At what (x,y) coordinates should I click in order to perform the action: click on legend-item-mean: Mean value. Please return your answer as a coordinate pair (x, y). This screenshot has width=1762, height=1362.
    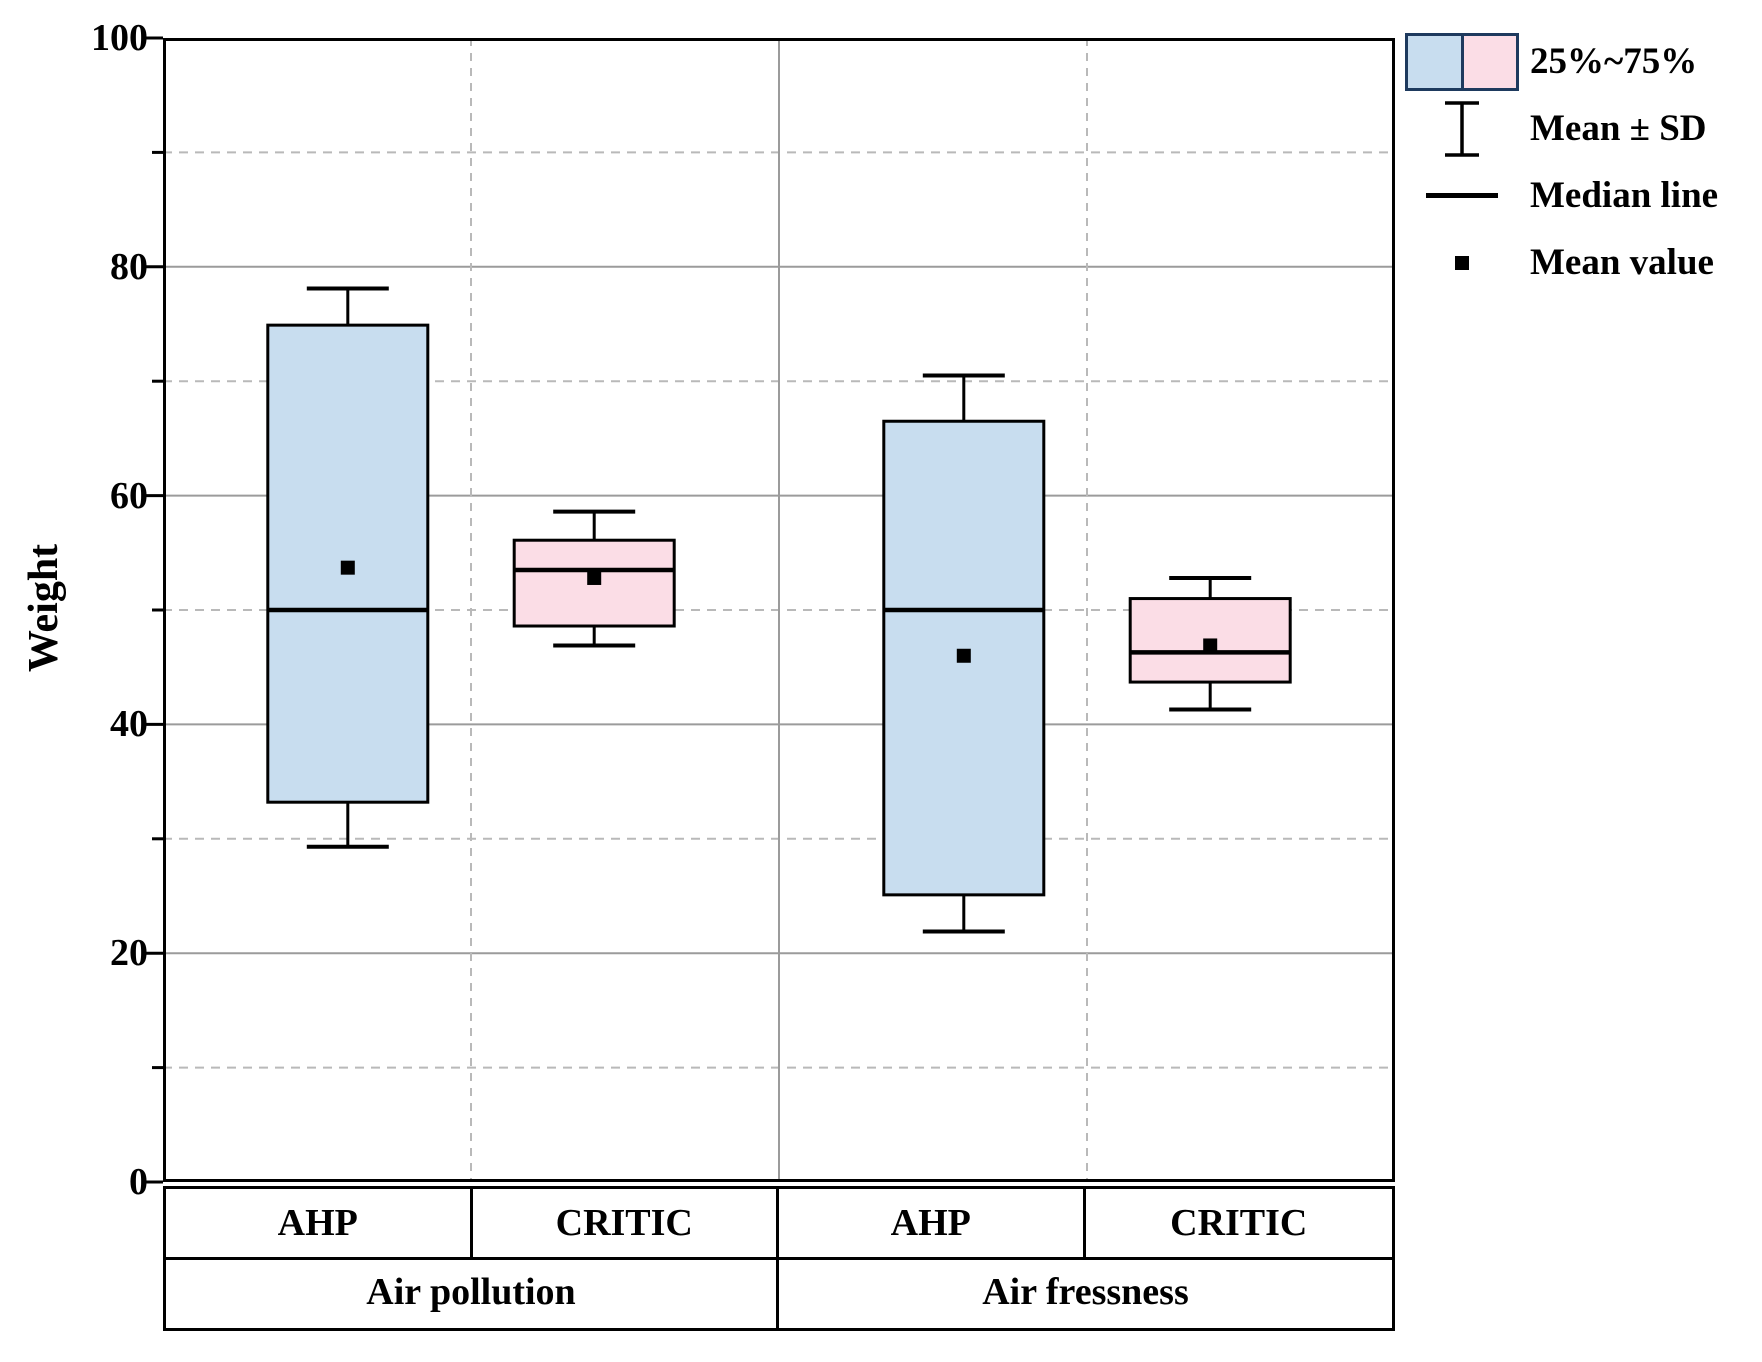
    Looking at the image, I should click on (1558, 262).